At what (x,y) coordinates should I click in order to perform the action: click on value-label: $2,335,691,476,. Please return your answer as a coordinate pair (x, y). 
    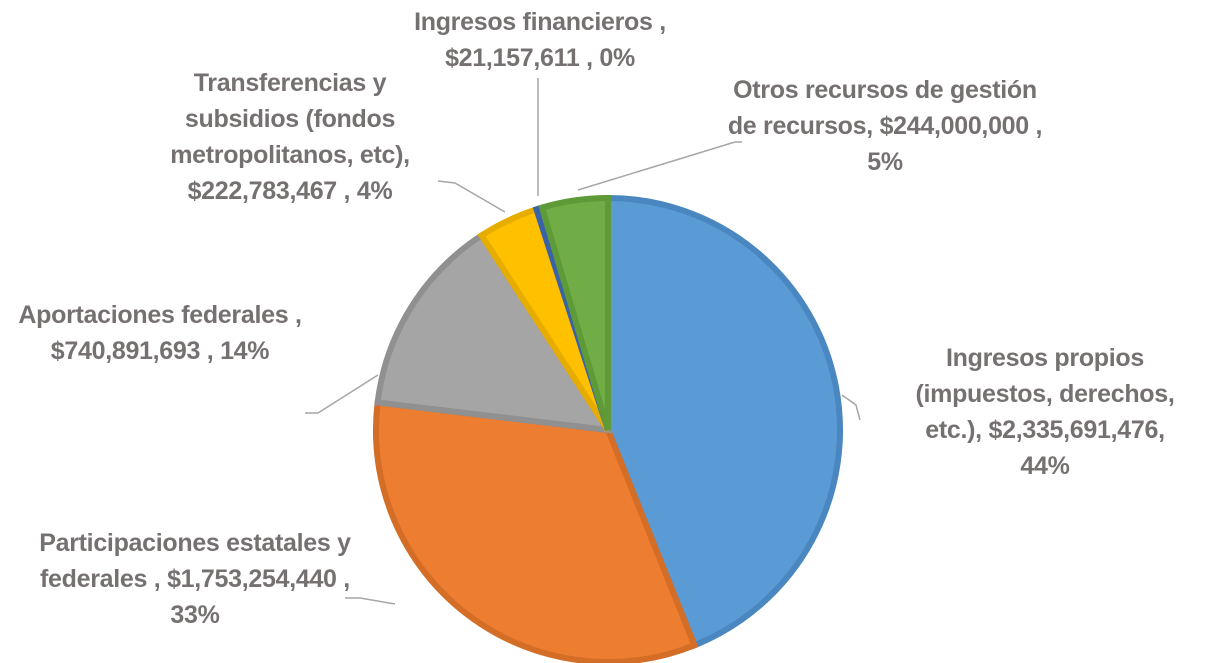
    Looking at the image, I should click on (1076, 430).